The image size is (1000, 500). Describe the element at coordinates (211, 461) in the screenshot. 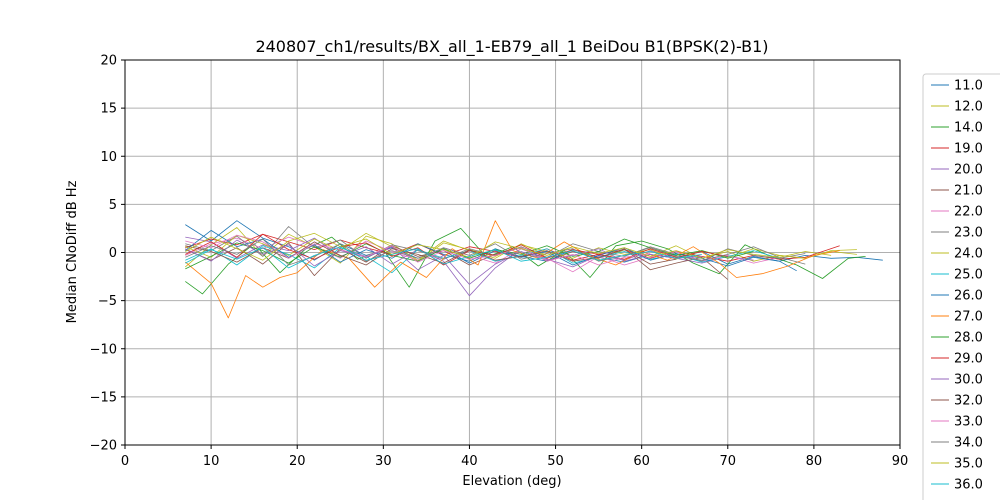

I see `x-tick-label: 10` at that location.